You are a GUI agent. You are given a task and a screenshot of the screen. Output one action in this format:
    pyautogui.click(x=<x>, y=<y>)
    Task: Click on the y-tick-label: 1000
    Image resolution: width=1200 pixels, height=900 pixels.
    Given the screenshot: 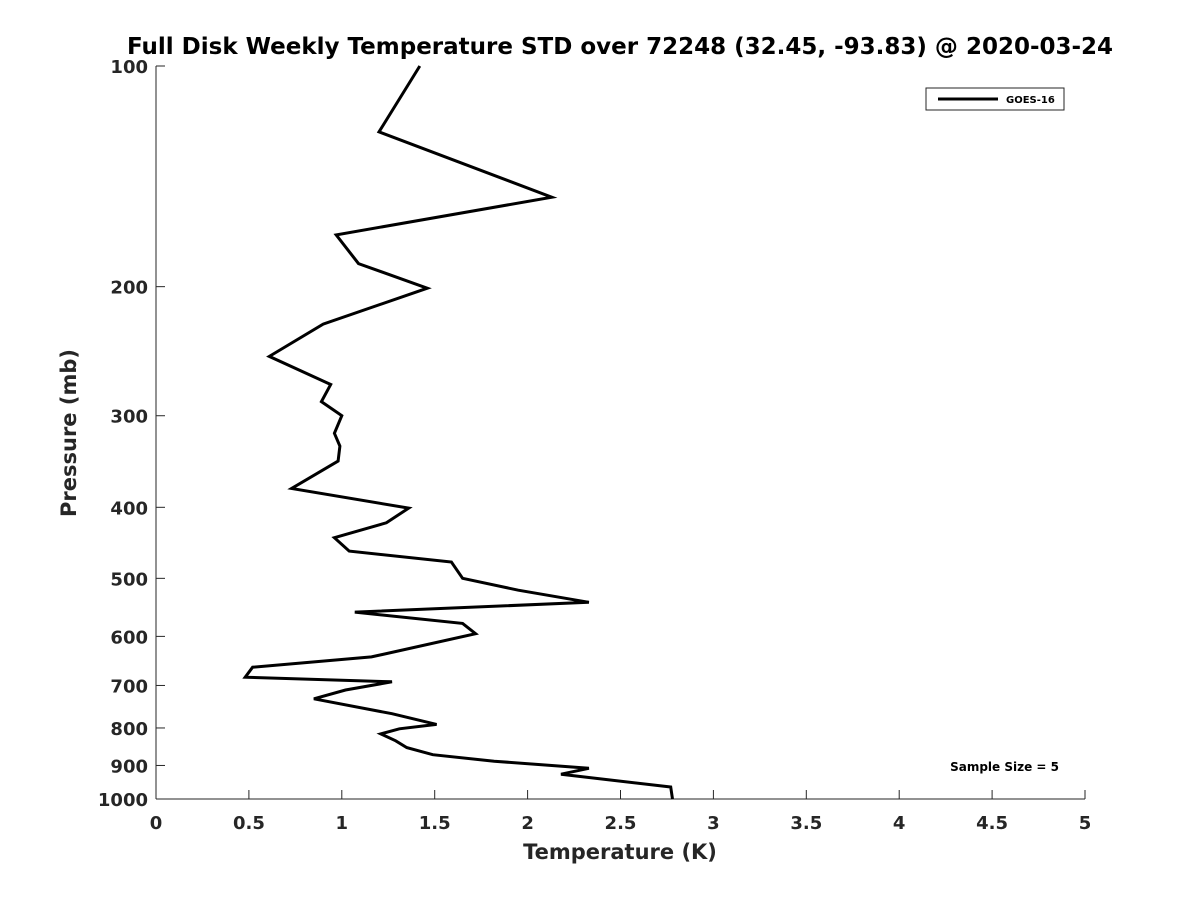 What is the action you would take?
    pyautogui.click(x=123, y=800)
    